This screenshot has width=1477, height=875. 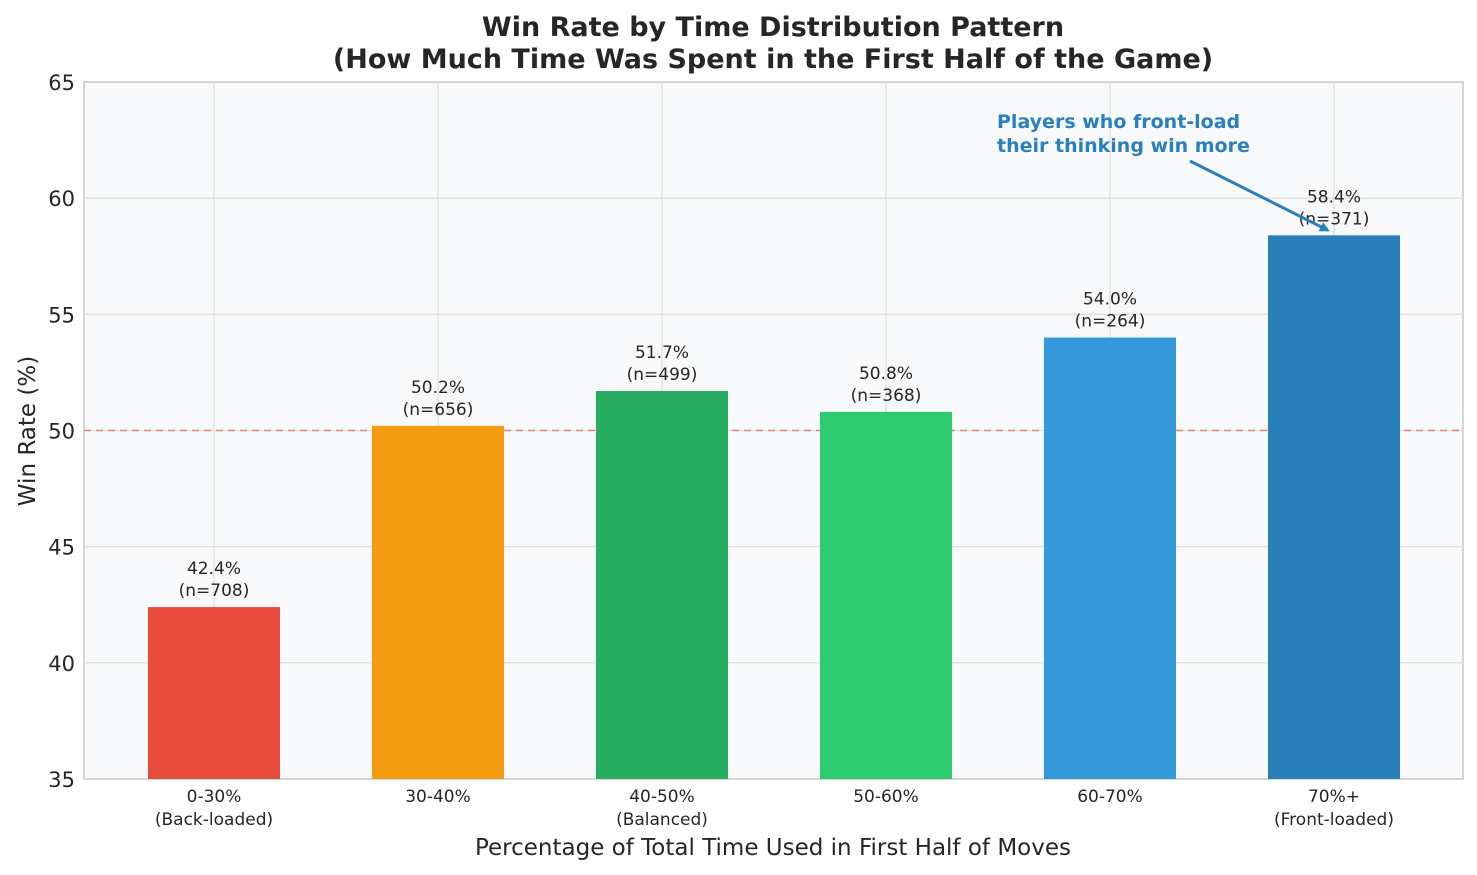 What do you see at coordinates (662, 353) in the screenshot?
I see `bar-value-label: 51.7%` at bounding box center [662, 353].